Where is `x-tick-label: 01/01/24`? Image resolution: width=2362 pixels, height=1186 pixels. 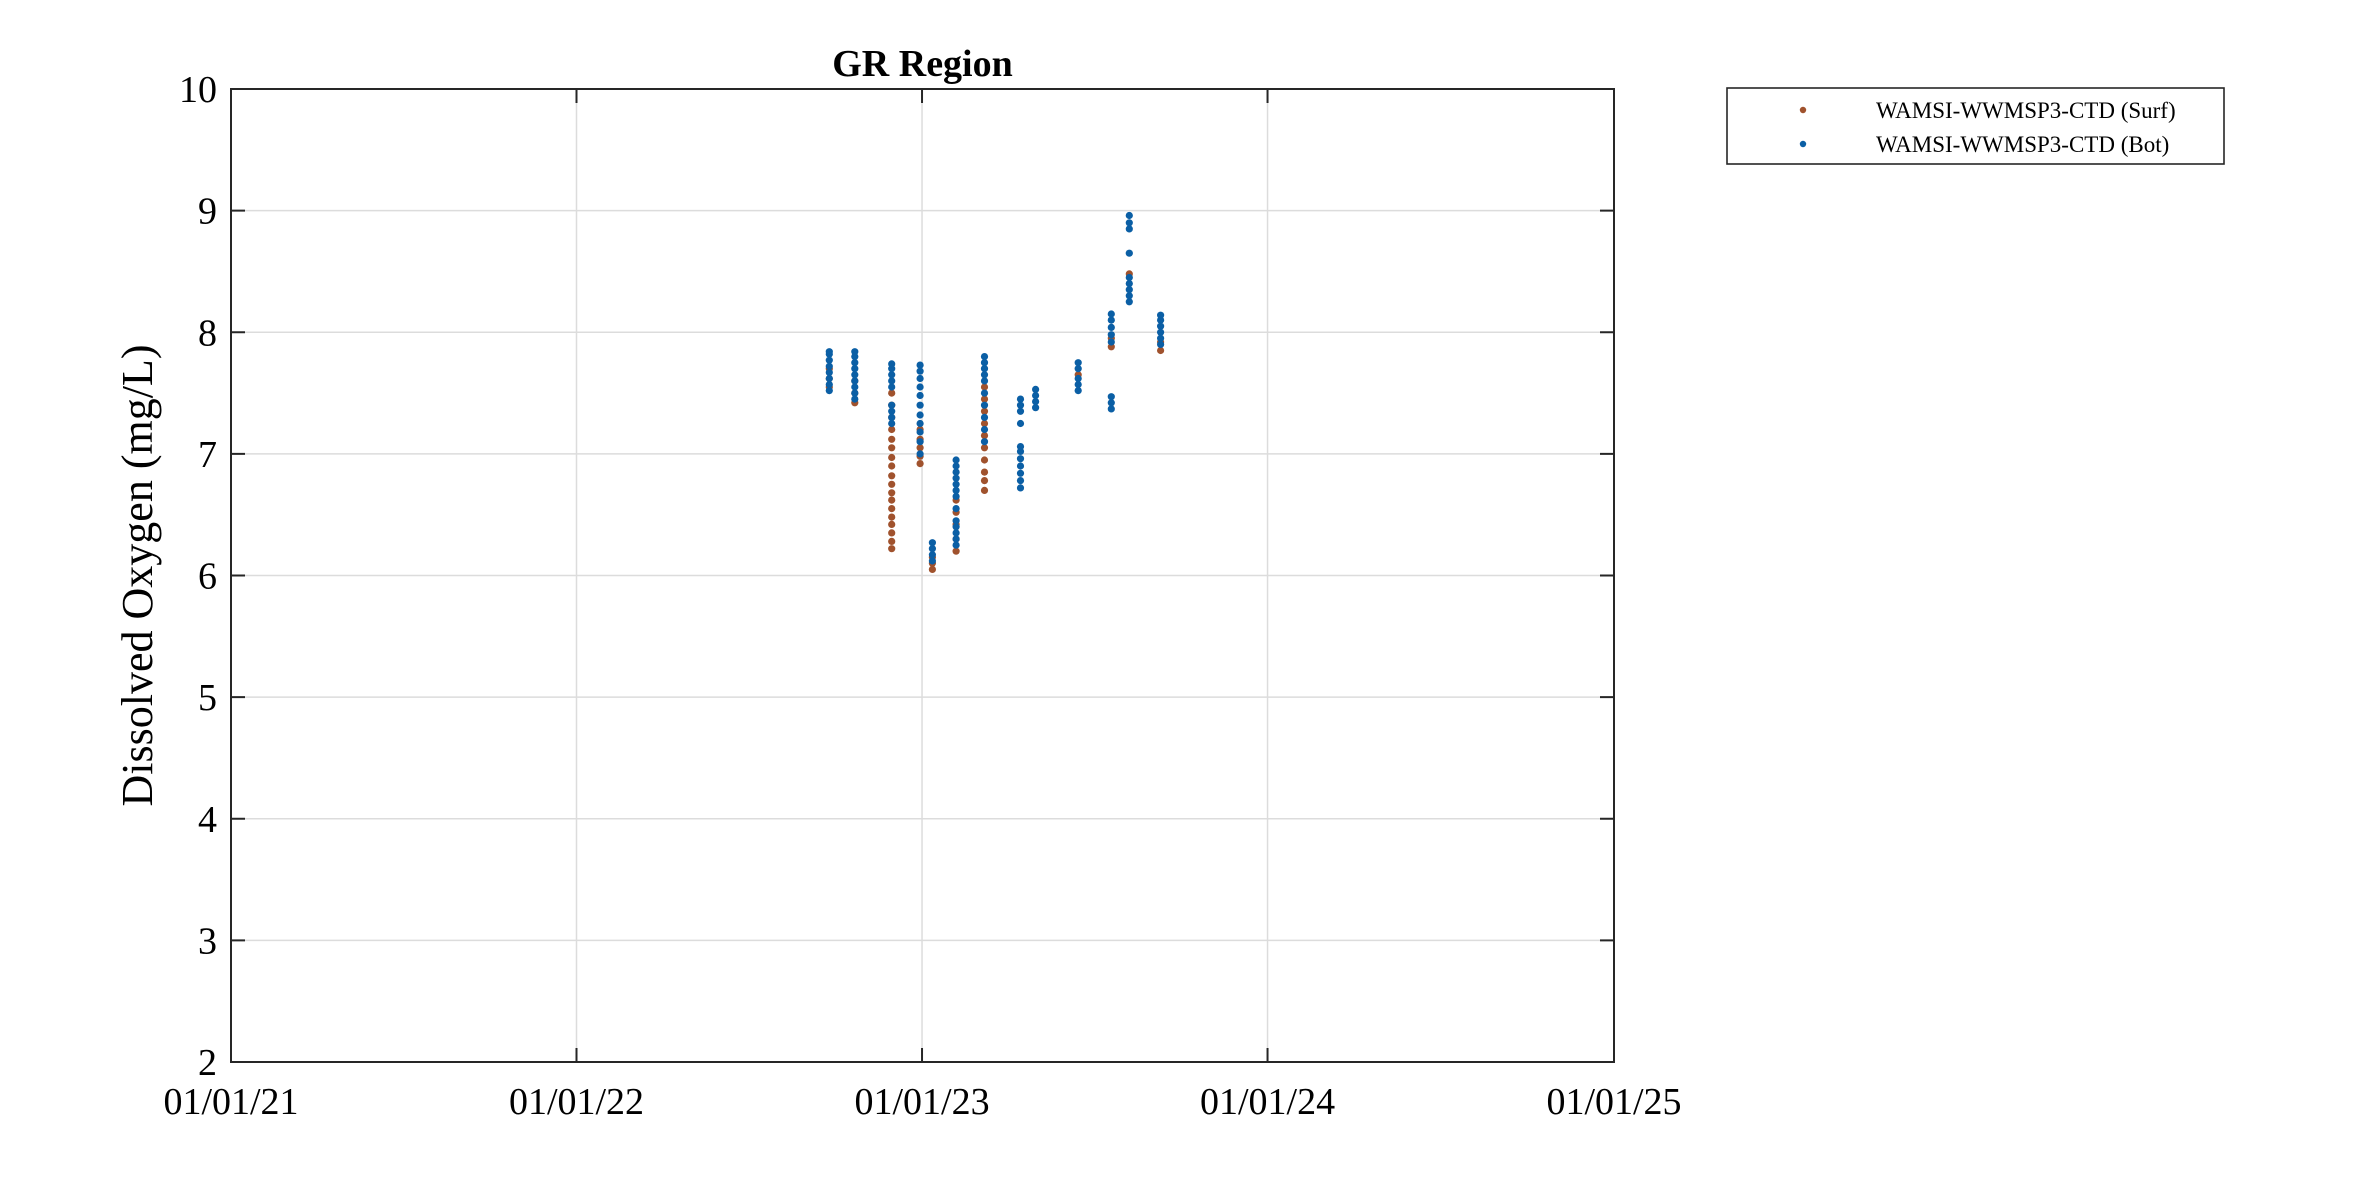
x-tick-label: 01/01/24 is located at coordinates (1267, 1102).